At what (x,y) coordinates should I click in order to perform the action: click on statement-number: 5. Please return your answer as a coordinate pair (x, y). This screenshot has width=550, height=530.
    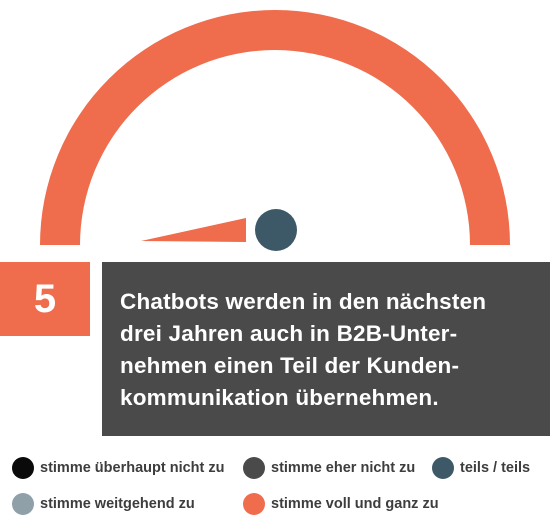
    Looking at the image, I should click on (45, 298).